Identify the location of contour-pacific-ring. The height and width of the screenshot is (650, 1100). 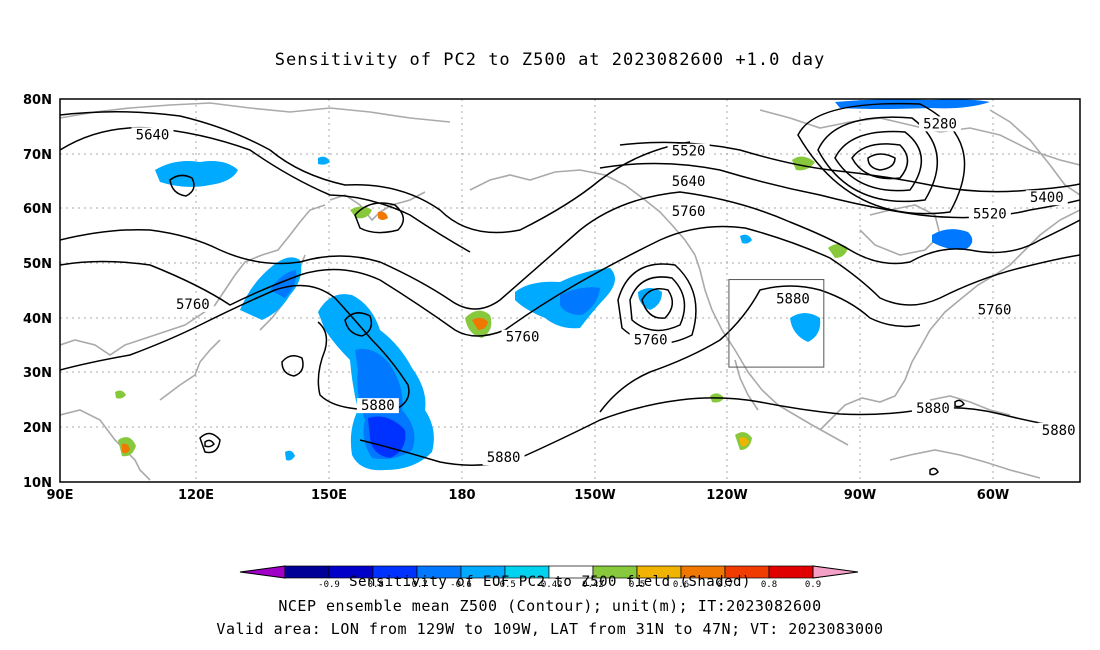
(358, 324).